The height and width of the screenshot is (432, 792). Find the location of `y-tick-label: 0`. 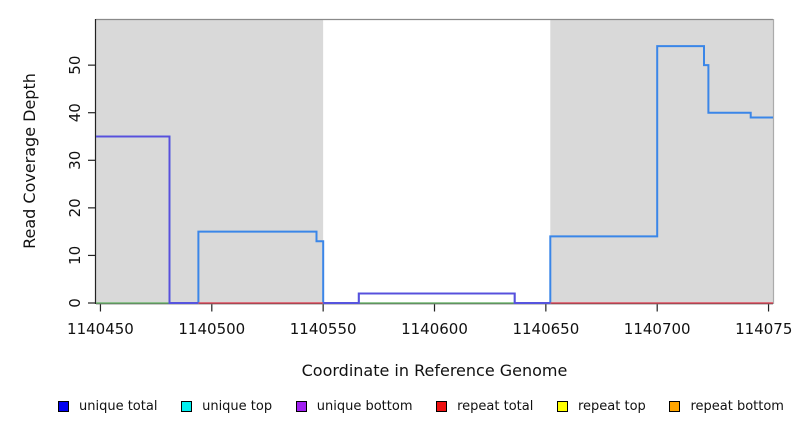

y-tick-label: 0 is located at coordinates (75, 303).